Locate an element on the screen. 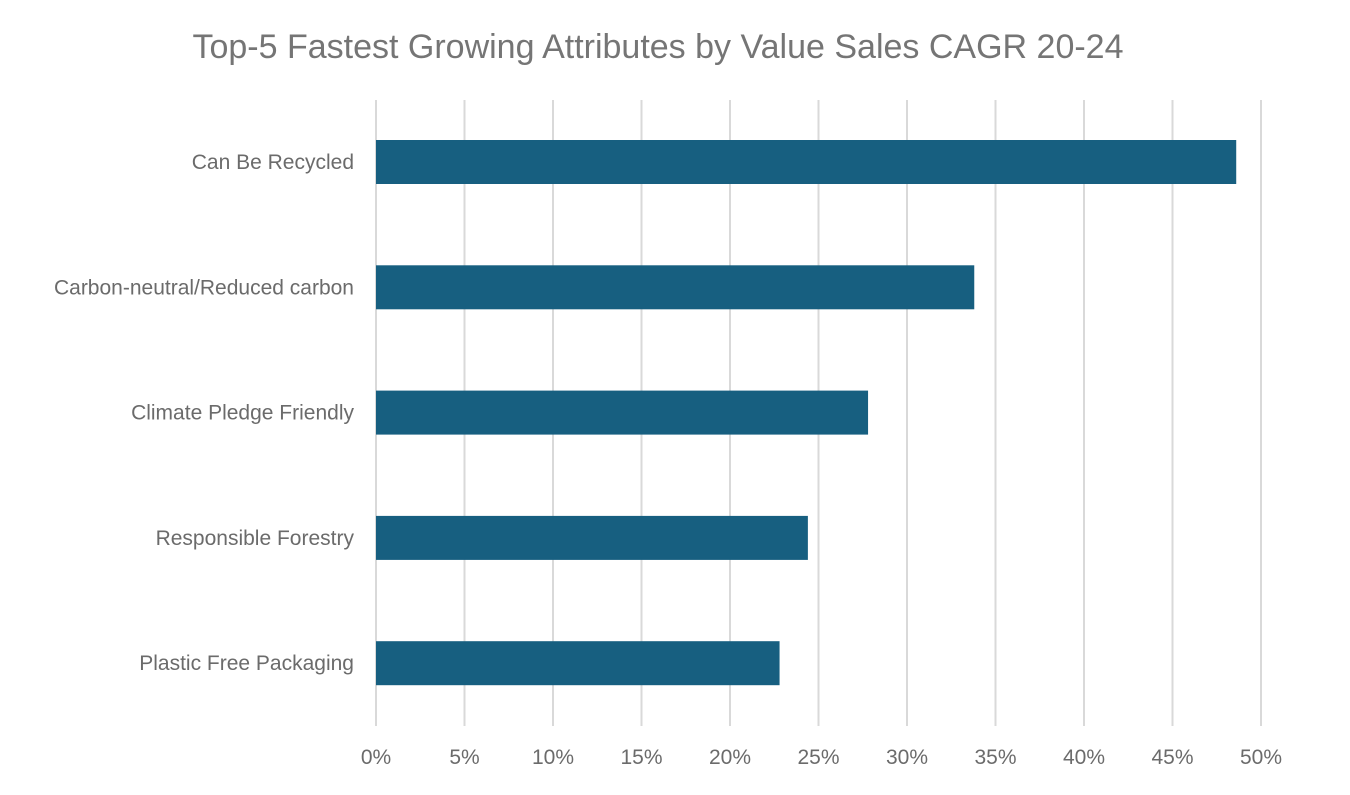  x-tick-label: 25% is located at coordinates (818, 757).